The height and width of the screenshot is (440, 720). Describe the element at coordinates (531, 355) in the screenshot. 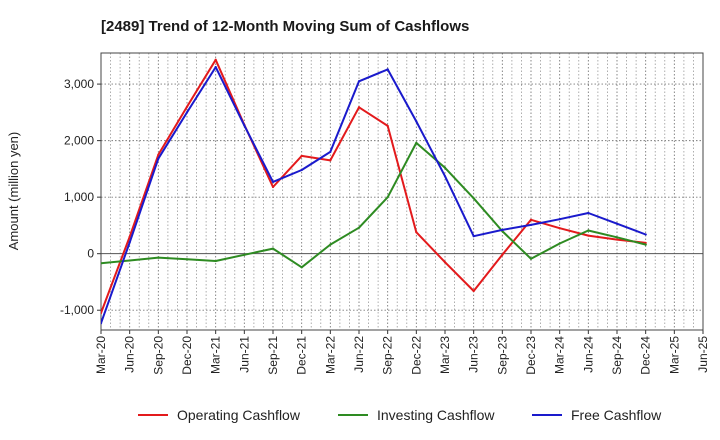

I see `x-tick-label: Dec-23` at that location.